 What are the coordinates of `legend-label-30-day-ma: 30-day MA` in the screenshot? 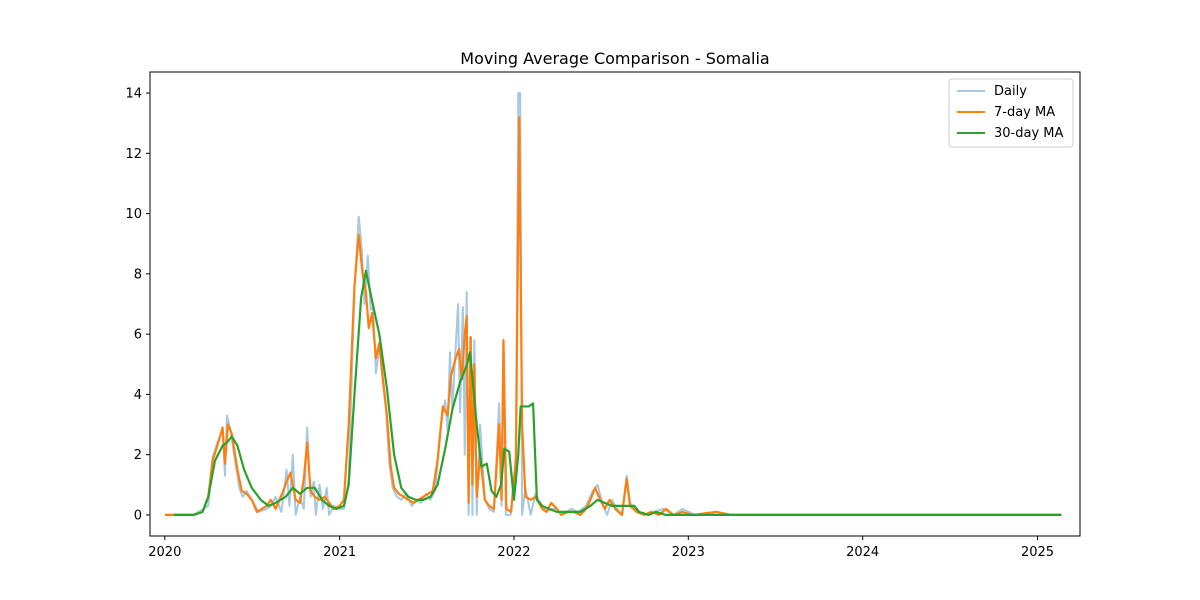 It's located at (1028, 133).